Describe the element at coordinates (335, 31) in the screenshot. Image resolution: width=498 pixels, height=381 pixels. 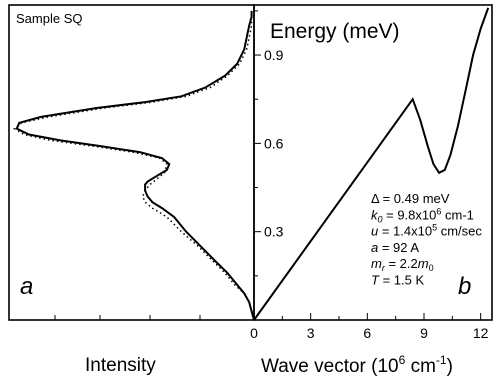
I see `energy-title: Energy (meV)` at that location.